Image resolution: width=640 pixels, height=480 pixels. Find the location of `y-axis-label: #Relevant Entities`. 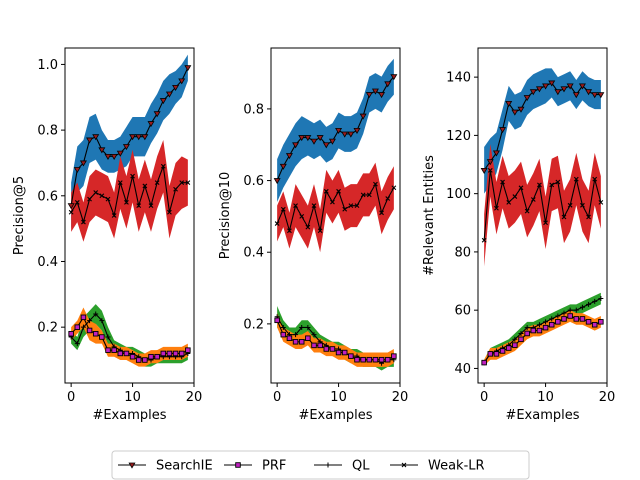

y-axis-label: #Relevant Entities is located at coordinates (429, 215).